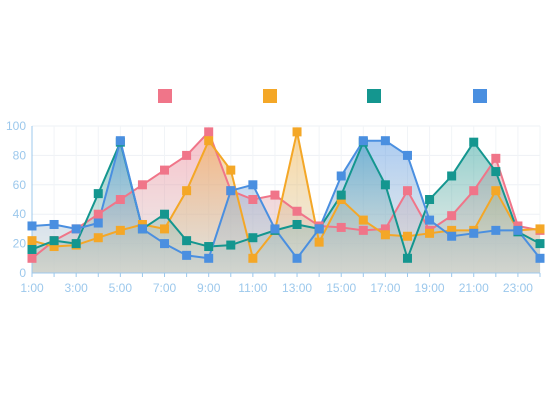  What do you see at coordinates (252, 288) in the screenshot?
I see `x-tick-label: 11:00` at bounding box center [252, 288].